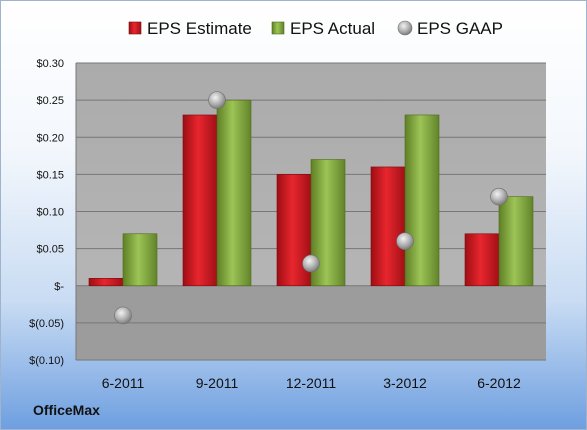  I want to click on y-tick-label: $0.20, so click(50, 138).